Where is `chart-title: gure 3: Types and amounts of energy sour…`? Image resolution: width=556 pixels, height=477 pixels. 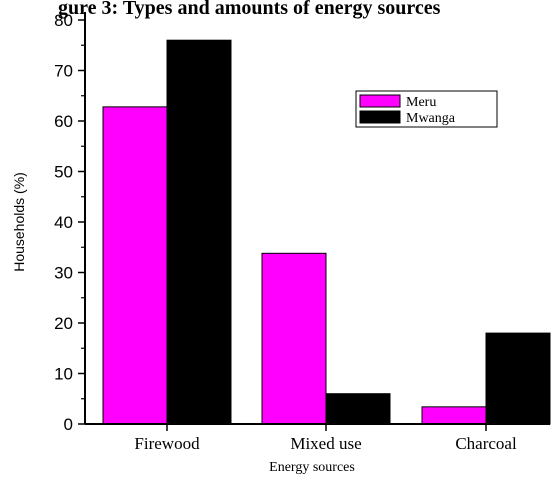
chart-title: gure 3: Types and amounts of energy sour… is located at coordinates (249, 9).